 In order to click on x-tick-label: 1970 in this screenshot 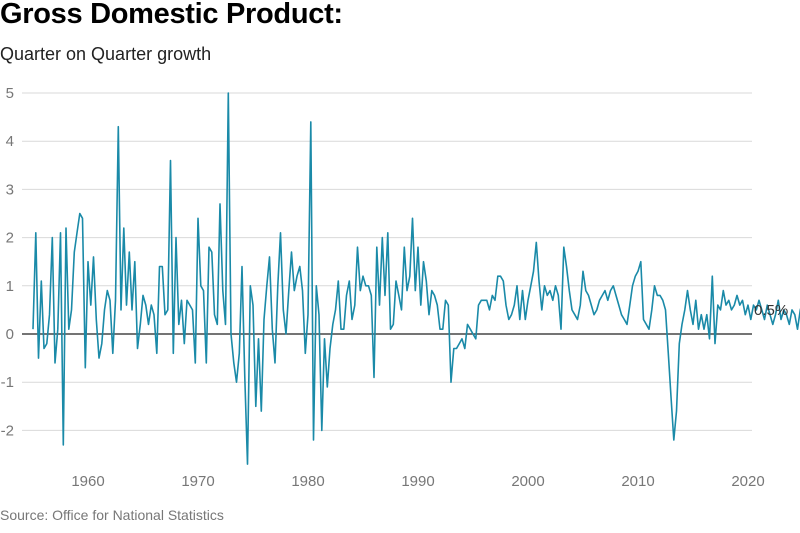, I will do `click(197, 481)`.